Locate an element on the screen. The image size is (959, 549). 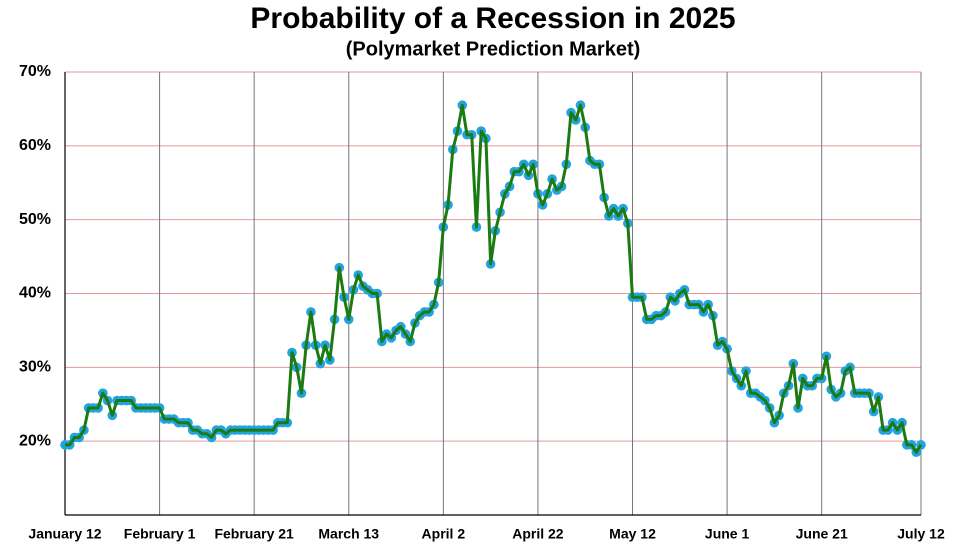
chart-title: Probability of a Recession in 2025 is located at coordinates (492, 18).